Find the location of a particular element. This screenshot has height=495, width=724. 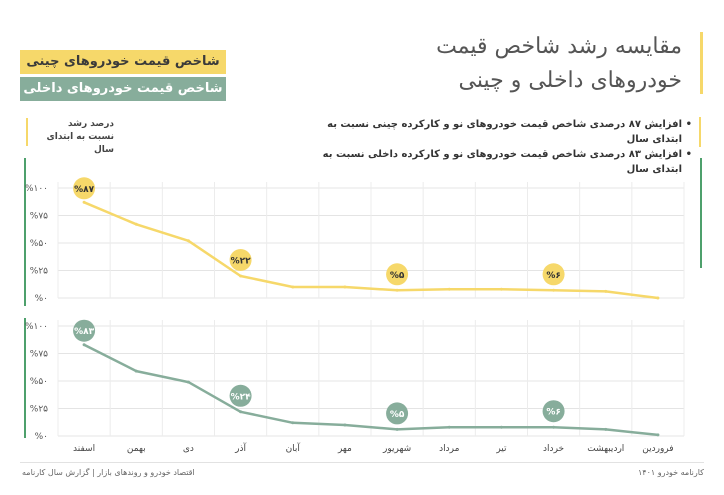

x-tick-label: دی is located at coordinates (188, 449).